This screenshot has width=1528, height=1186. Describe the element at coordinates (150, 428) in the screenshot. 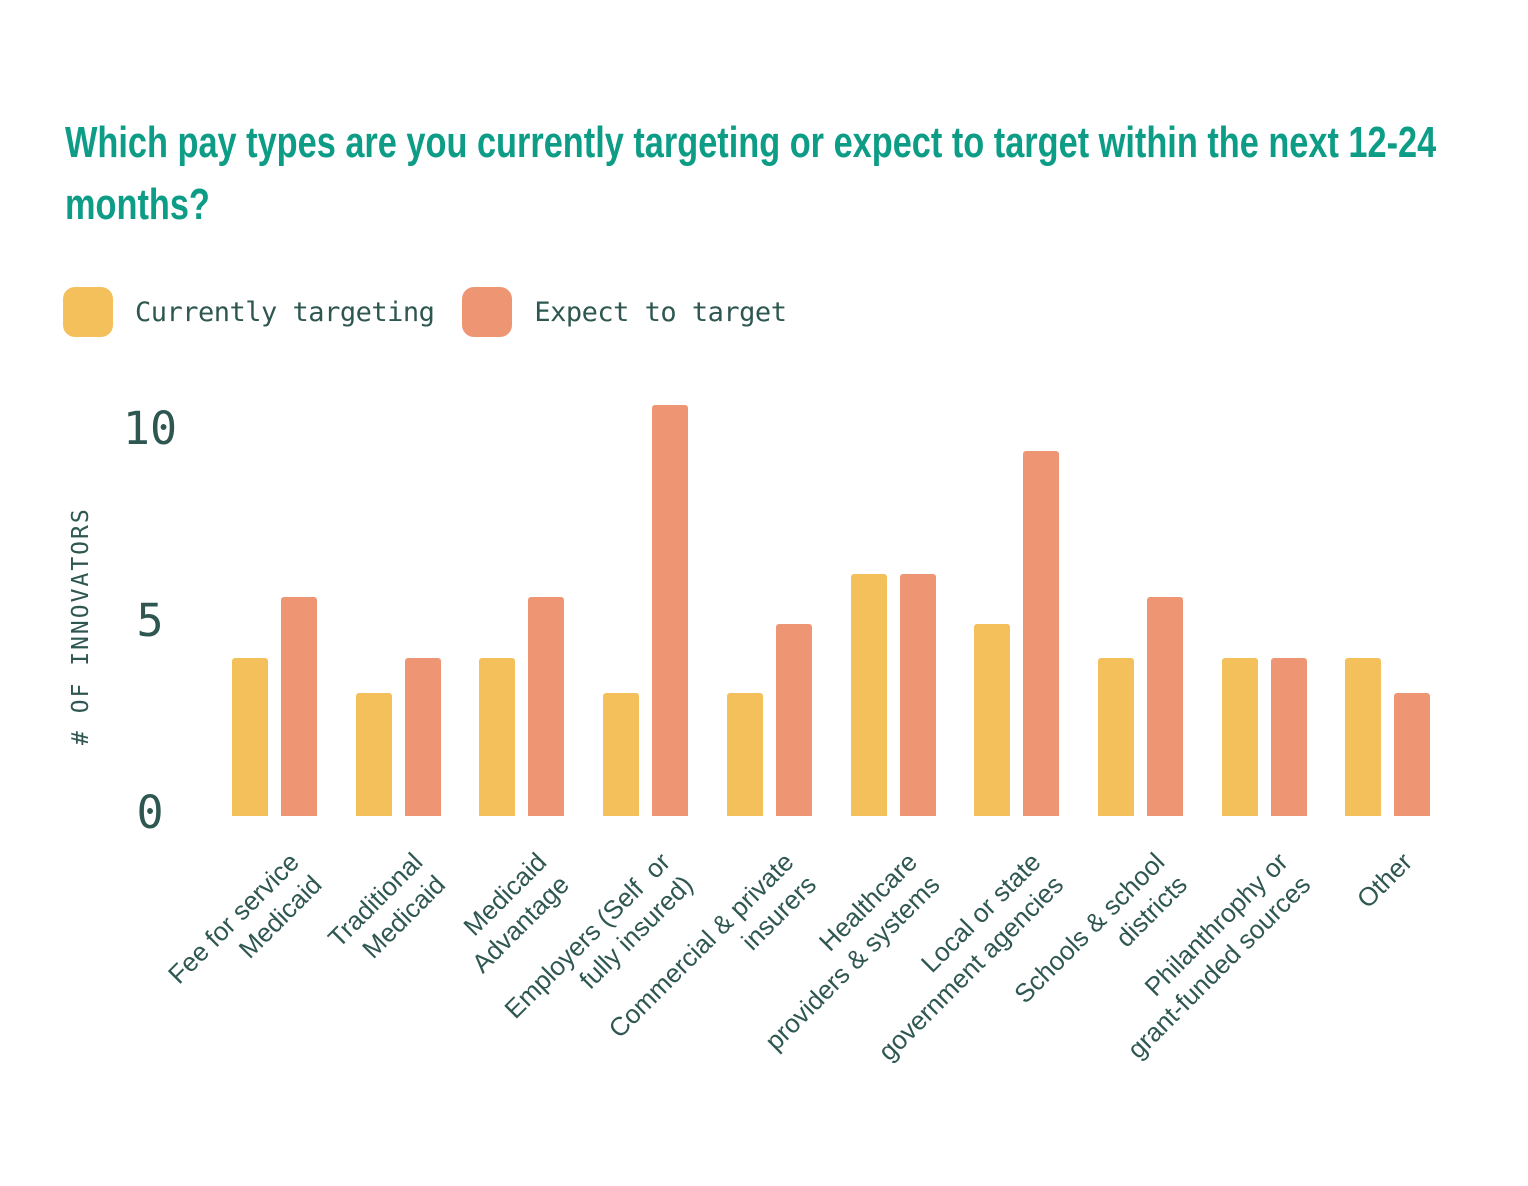

I see `y-axis-tick-10: 10` at that location.